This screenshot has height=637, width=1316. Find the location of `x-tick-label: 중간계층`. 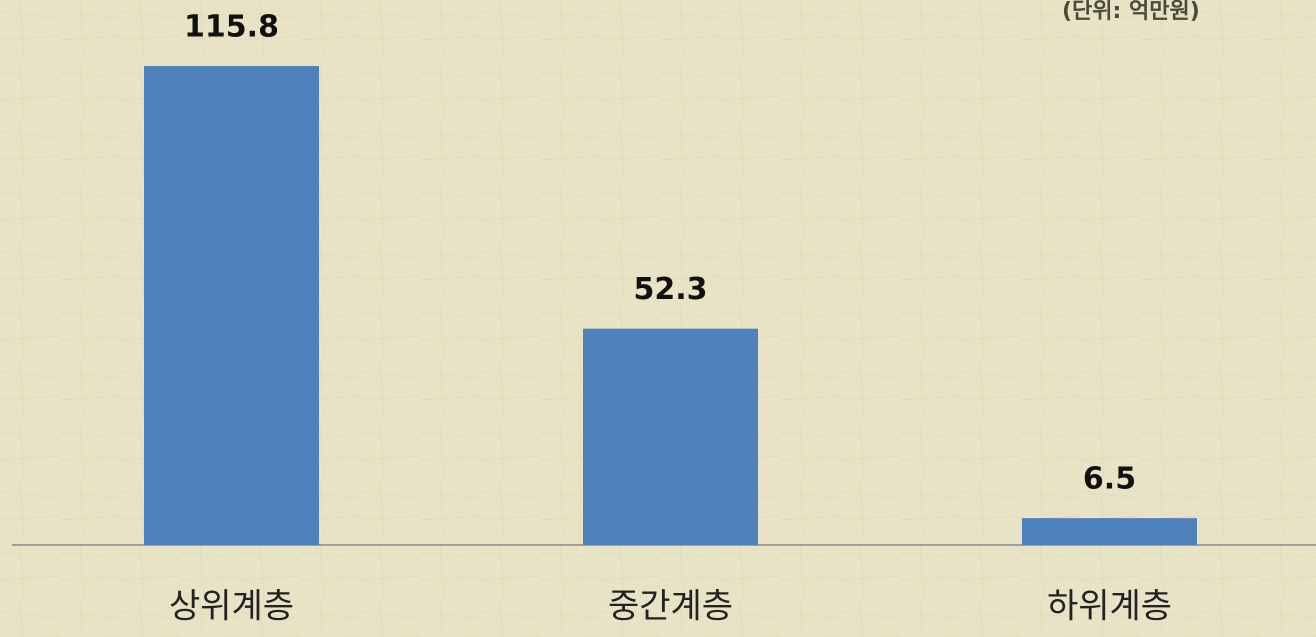

x-tick-label: 중간계층 is located at coordinates (670, 607).